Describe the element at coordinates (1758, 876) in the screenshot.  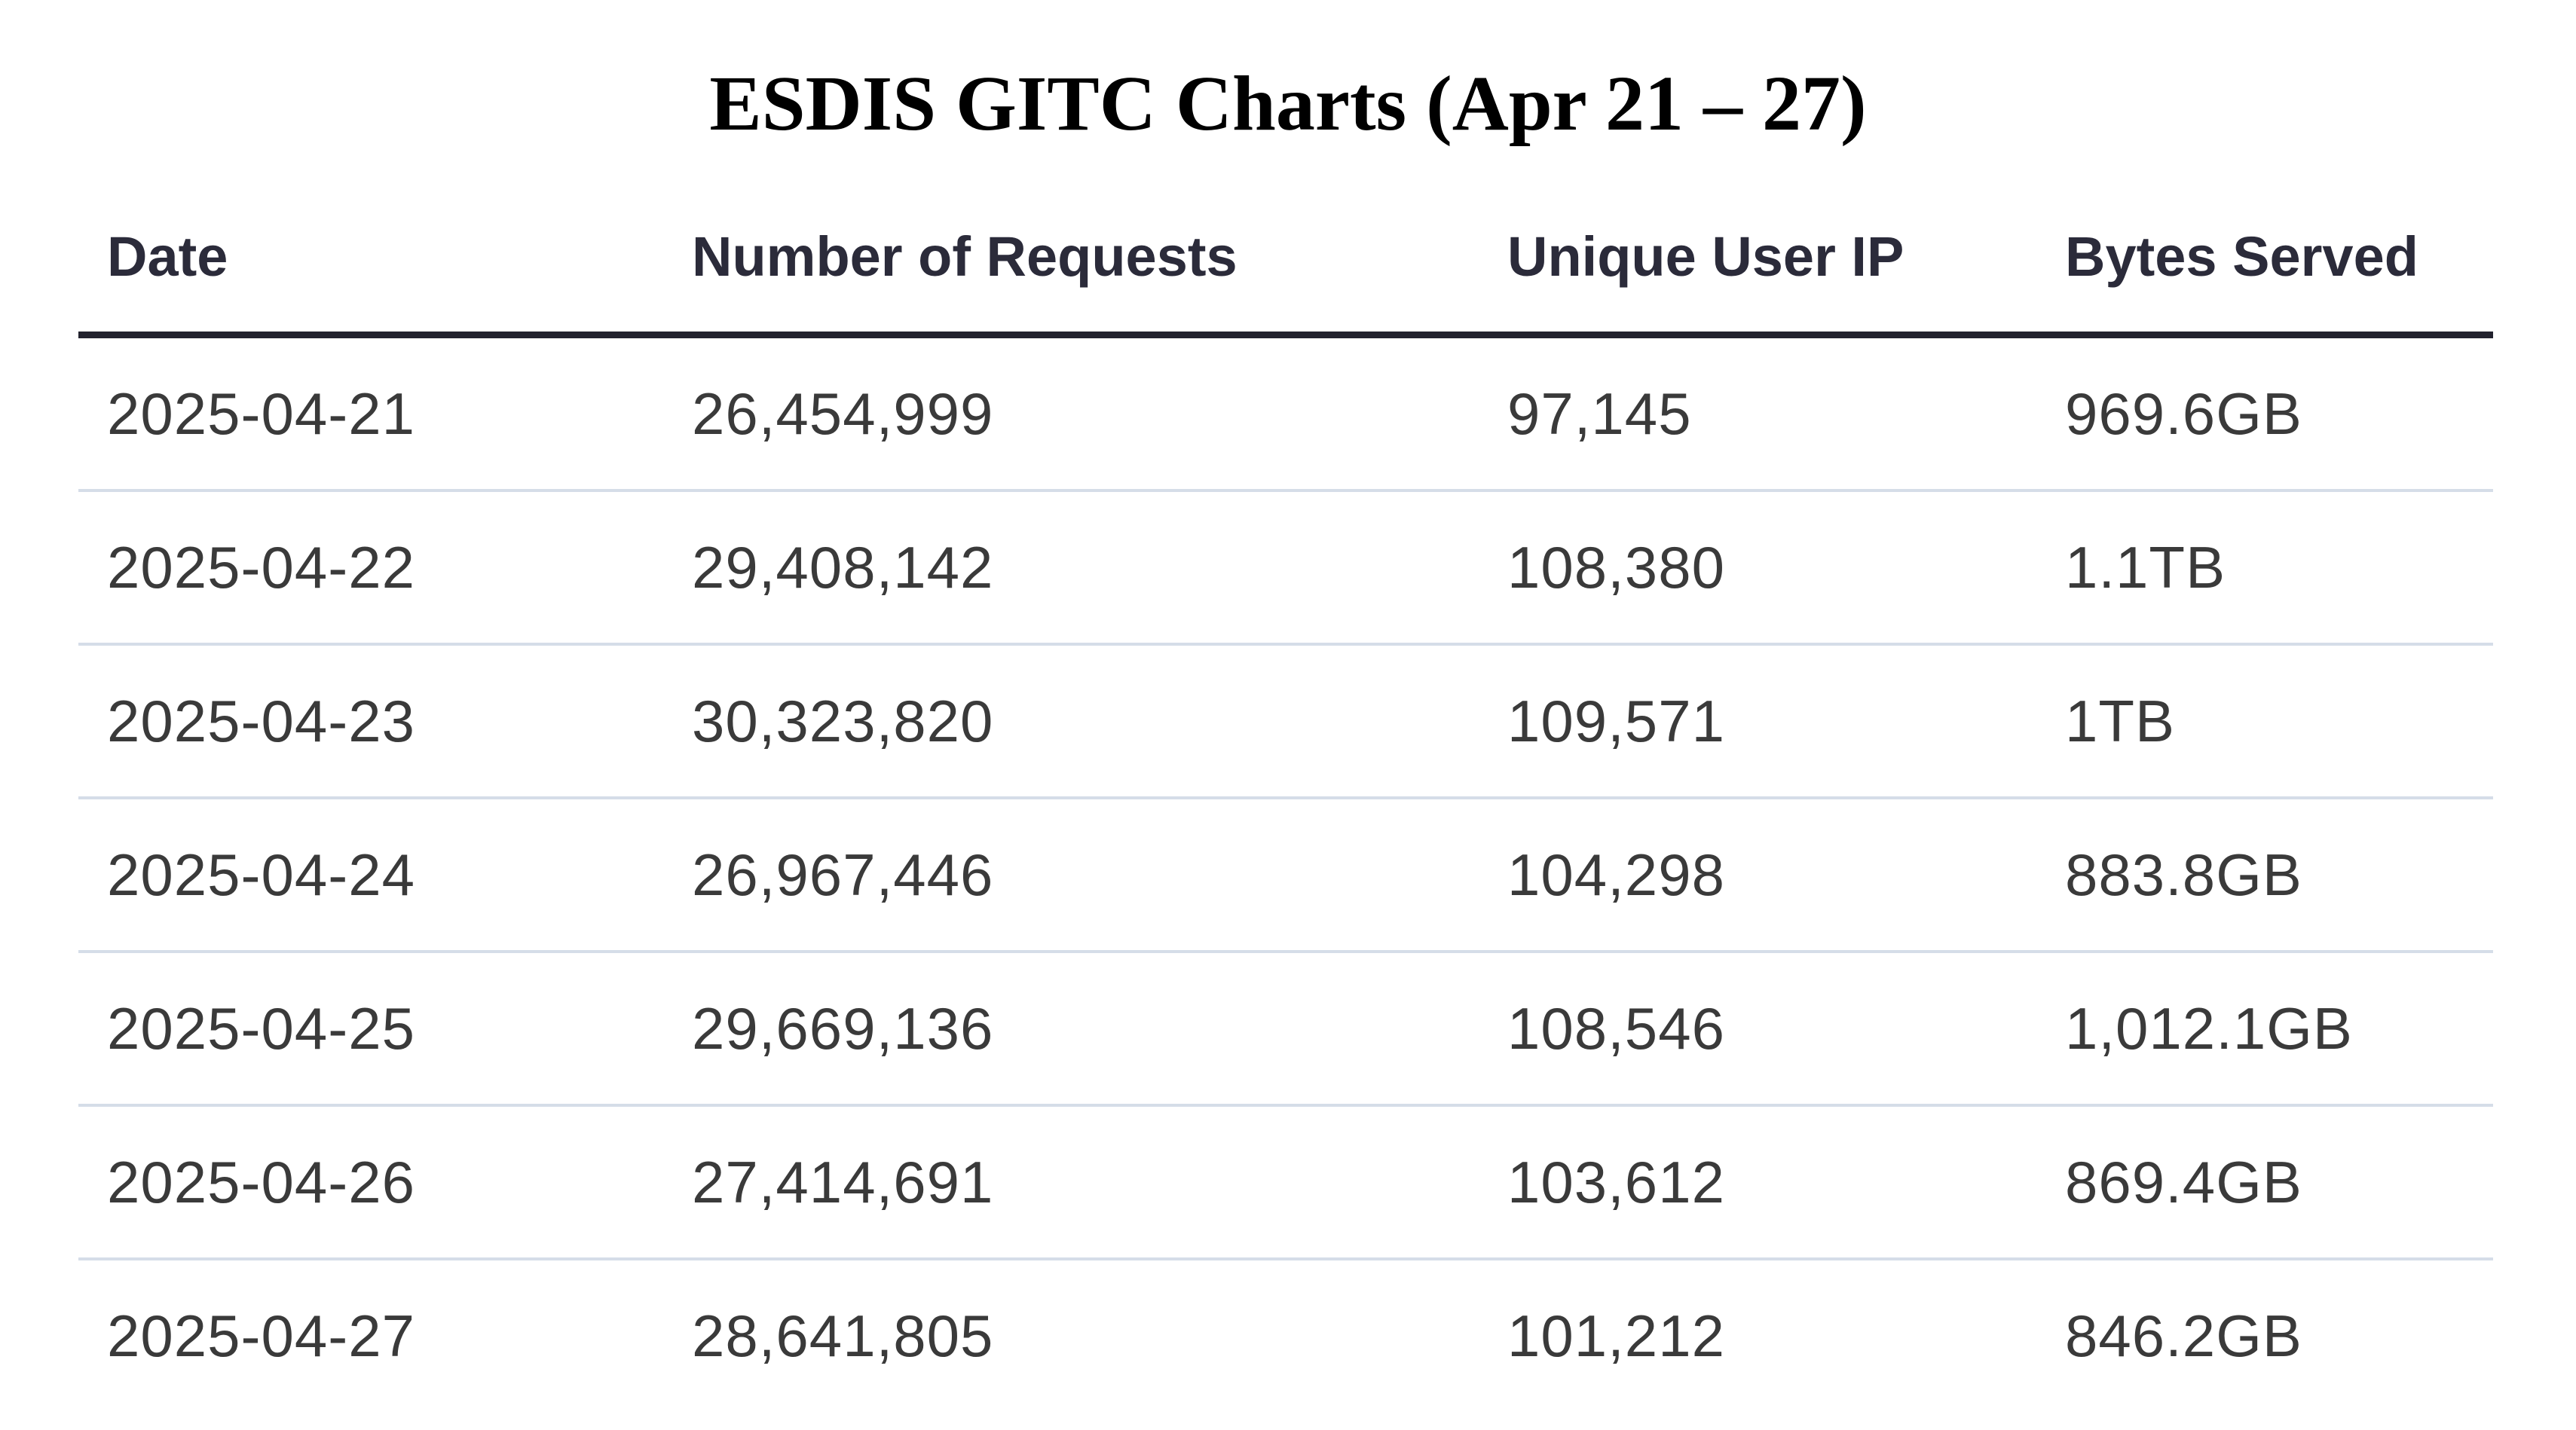
I see `cell-unique-ip: 104,298` at that location.